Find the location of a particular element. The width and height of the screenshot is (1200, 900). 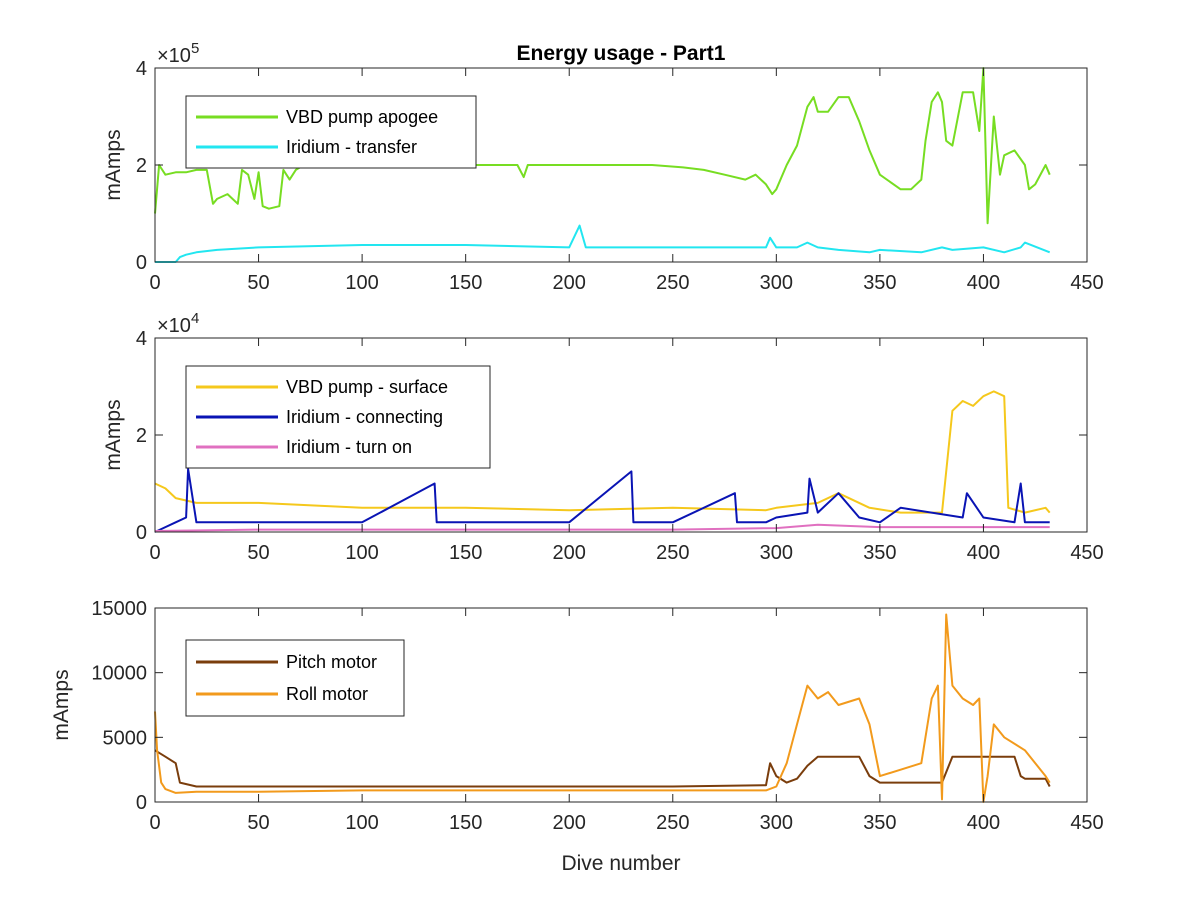

x-axis-label: Dive number is located at coordinates (620, 863).